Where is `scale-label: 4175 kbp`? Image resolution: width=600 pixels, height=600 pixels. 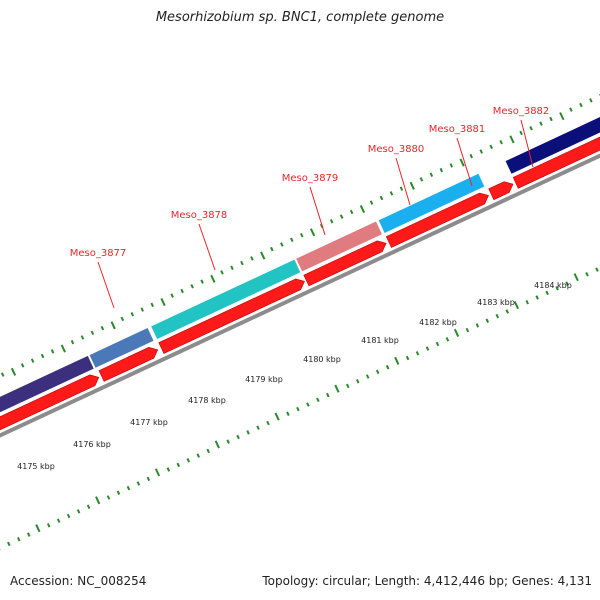 scale-label: 4175 kbp is located at coordinates (36, 466).